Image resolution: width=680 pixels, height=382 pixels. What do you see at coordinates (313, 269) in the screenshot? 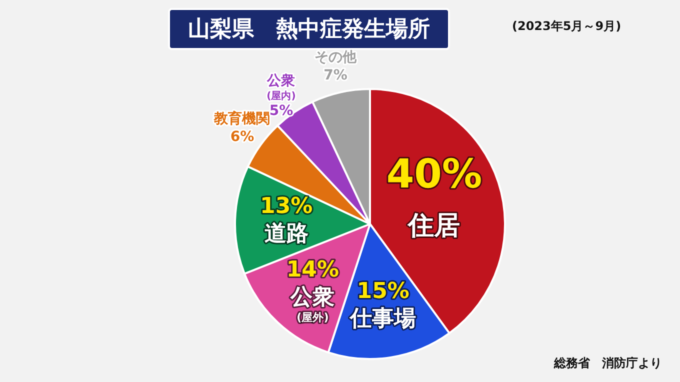
I see `data-label: 14%` at bounding box center [313, 269].